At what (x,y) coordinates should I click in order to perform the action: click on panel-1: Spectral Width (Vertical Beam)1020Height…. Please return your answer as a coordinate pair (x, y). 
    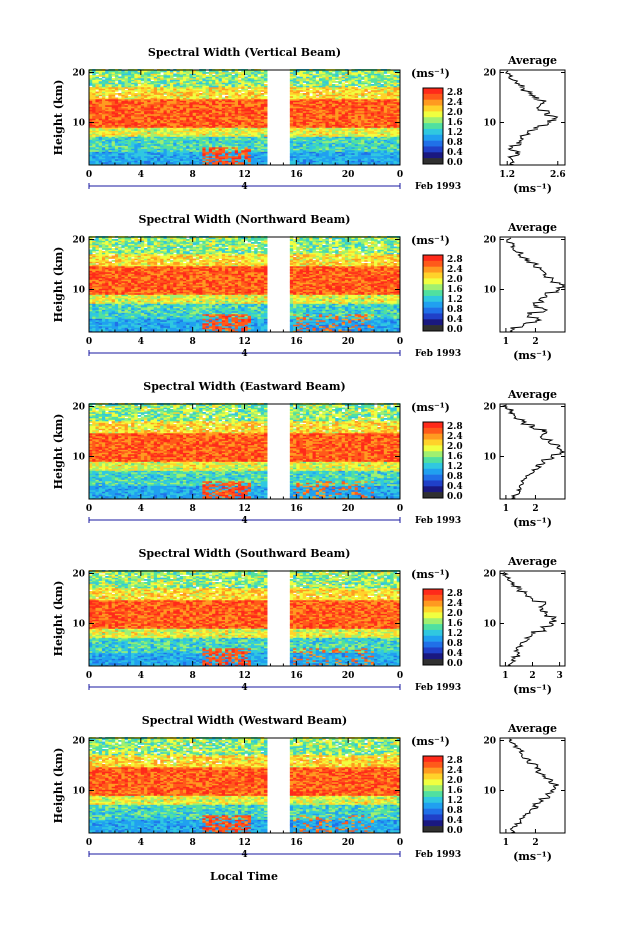
    Looking at the image, I should click on (309, 120).